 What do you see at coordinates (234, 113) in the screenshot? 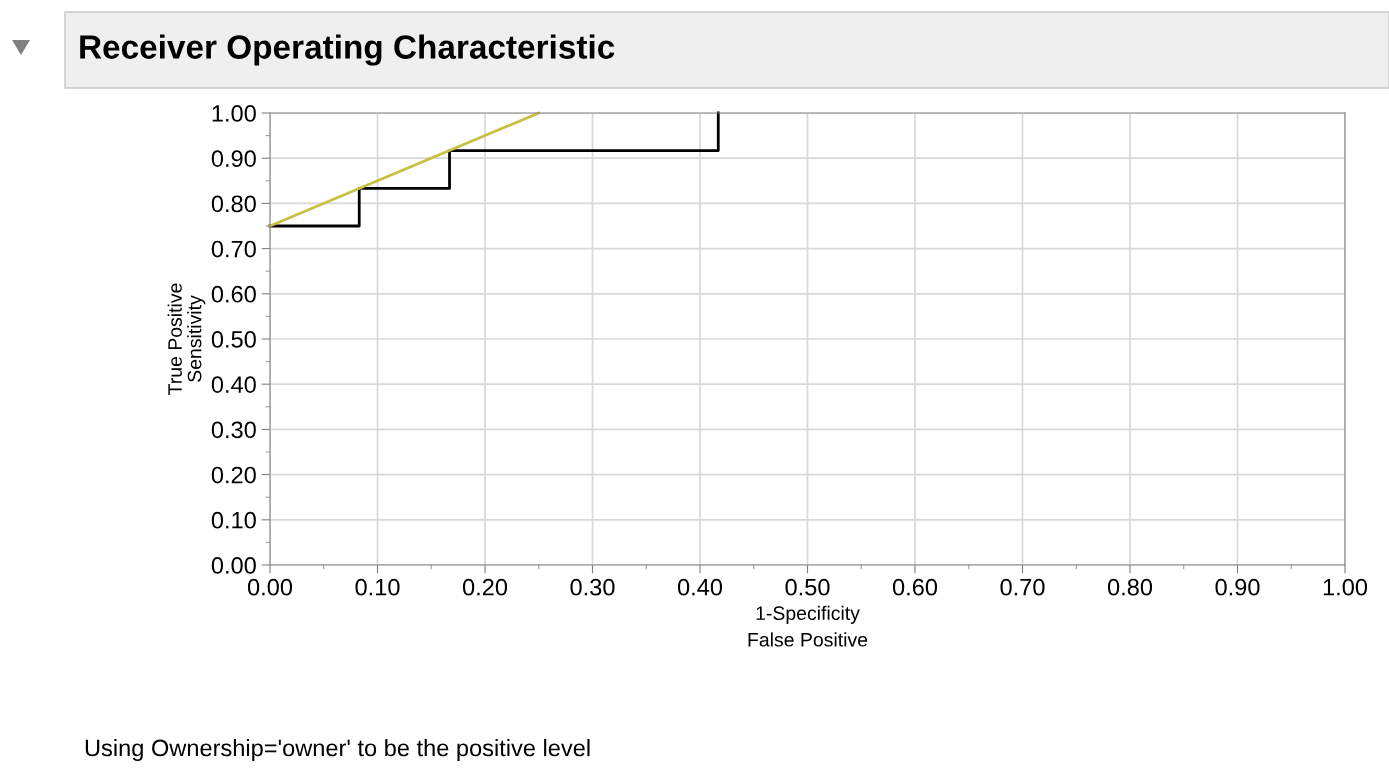
I see `y-tick-label: 1.00` at bounding box center [234, 113].